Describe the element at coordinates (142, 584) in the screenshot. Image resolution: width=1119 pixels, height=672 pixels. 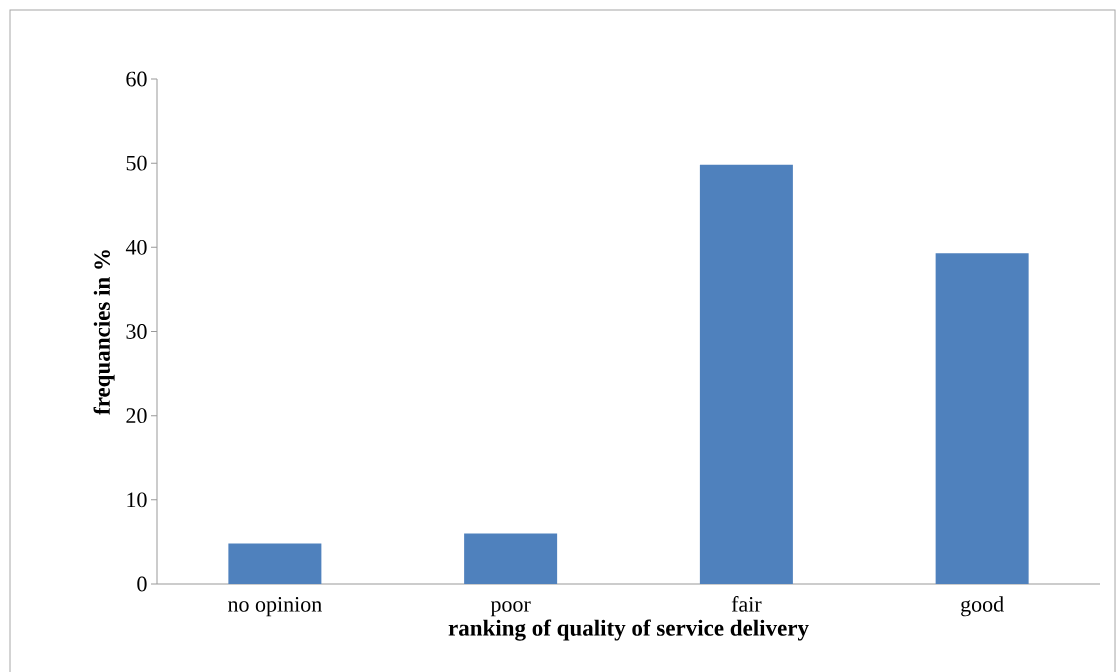
I see `y-tick-label: 0` at that location.